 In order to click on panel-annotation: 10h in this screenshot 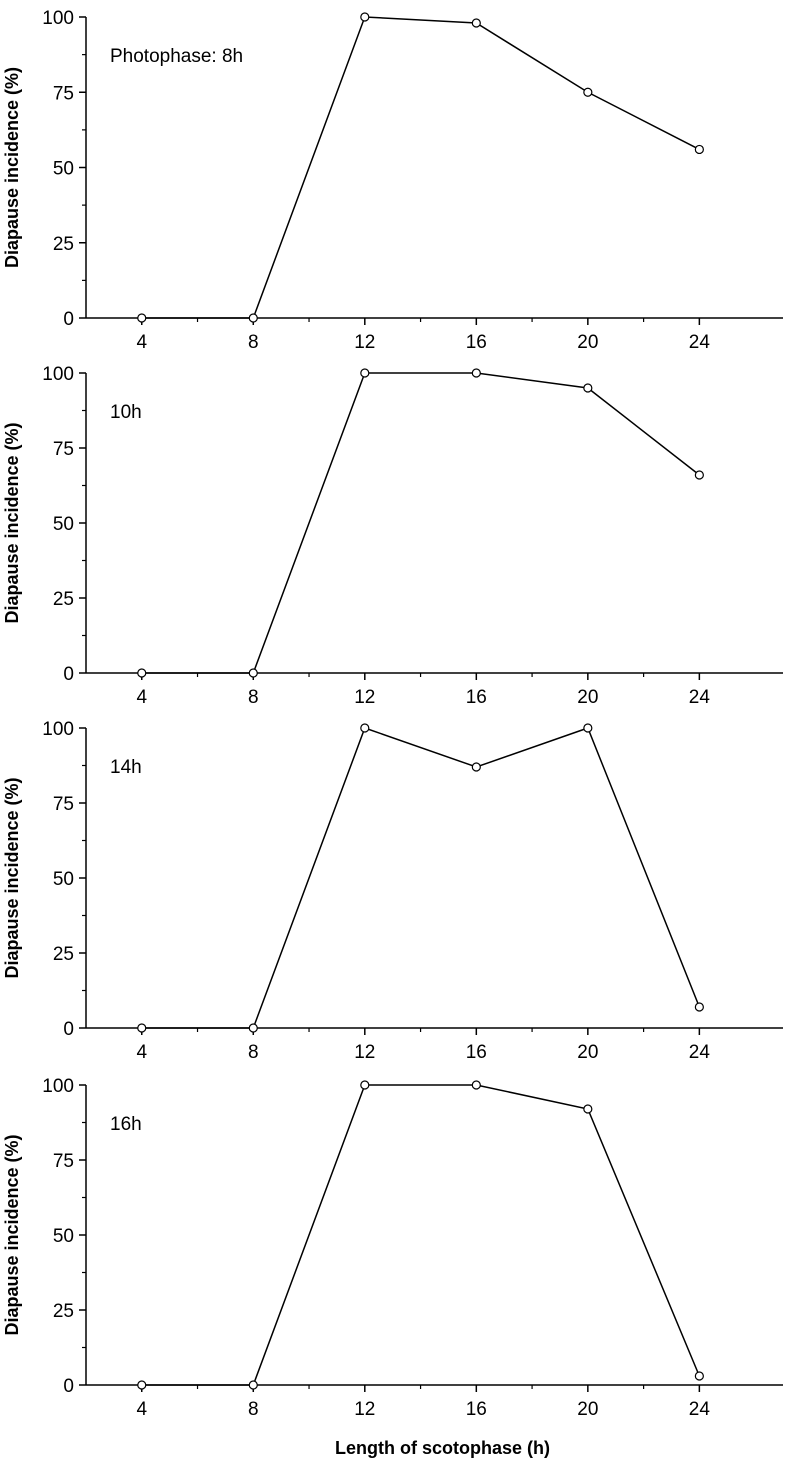, I will do `click(126, 412)`.